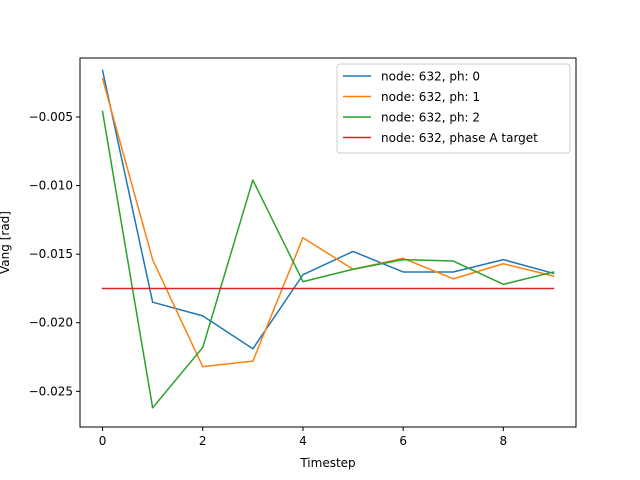  What do you see at coordinates (459, 138) in the screenshot?
I see `legend-label-3: node: 632, phase A target` at bounding box center [459, 138].